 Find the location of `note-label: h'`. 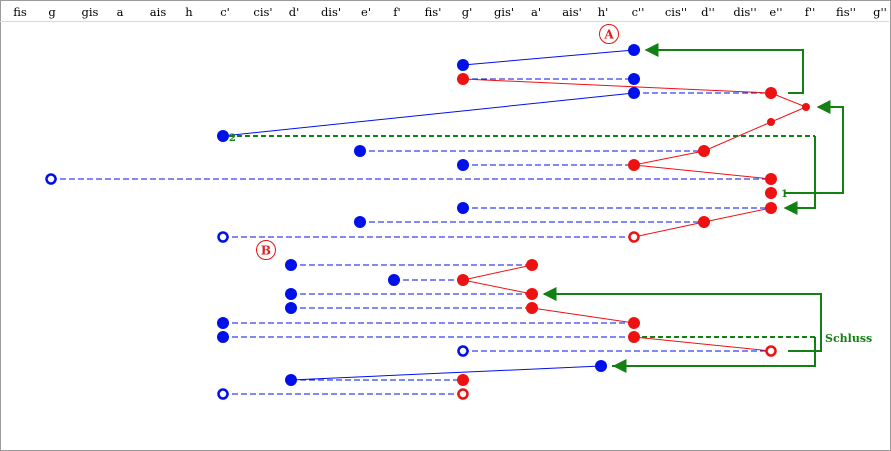

note-label: h' is located at coordinates (603, 12).